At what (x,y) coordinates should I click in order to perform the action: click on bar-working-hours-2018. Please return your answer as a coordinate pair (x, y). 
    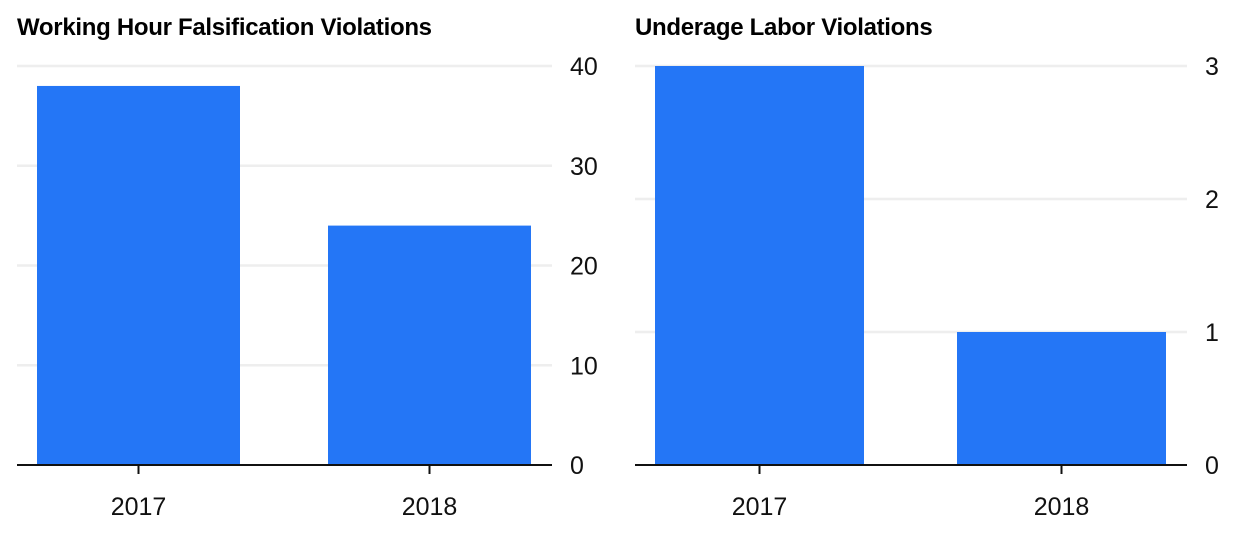
    Looking at the image, I should click on (429, 345).